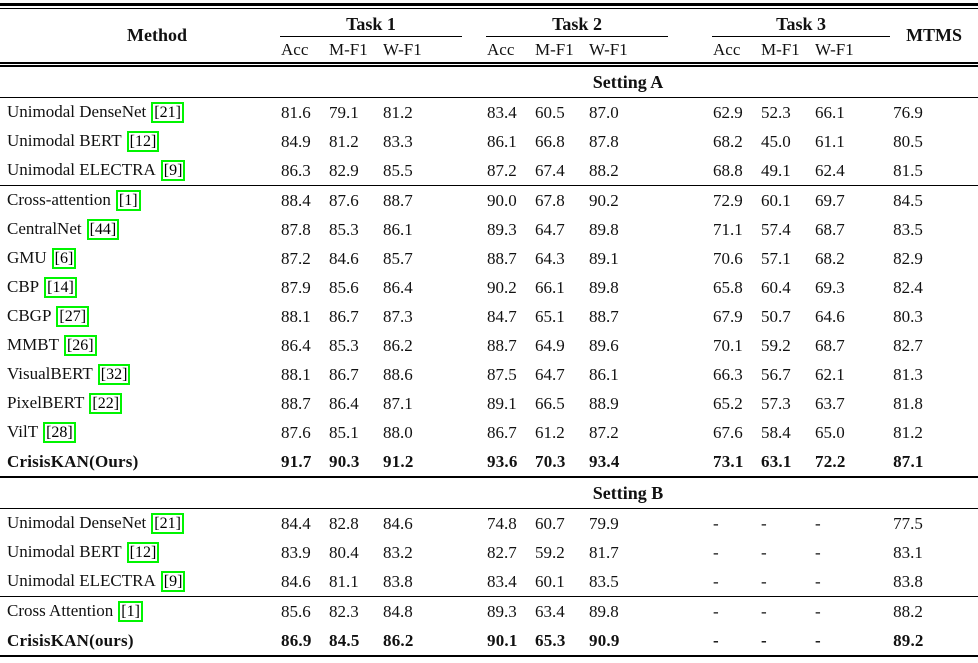 This screenshot has width=978, height=663. I want to click on task1-mf1-value: 85.3, so click(344, 229).